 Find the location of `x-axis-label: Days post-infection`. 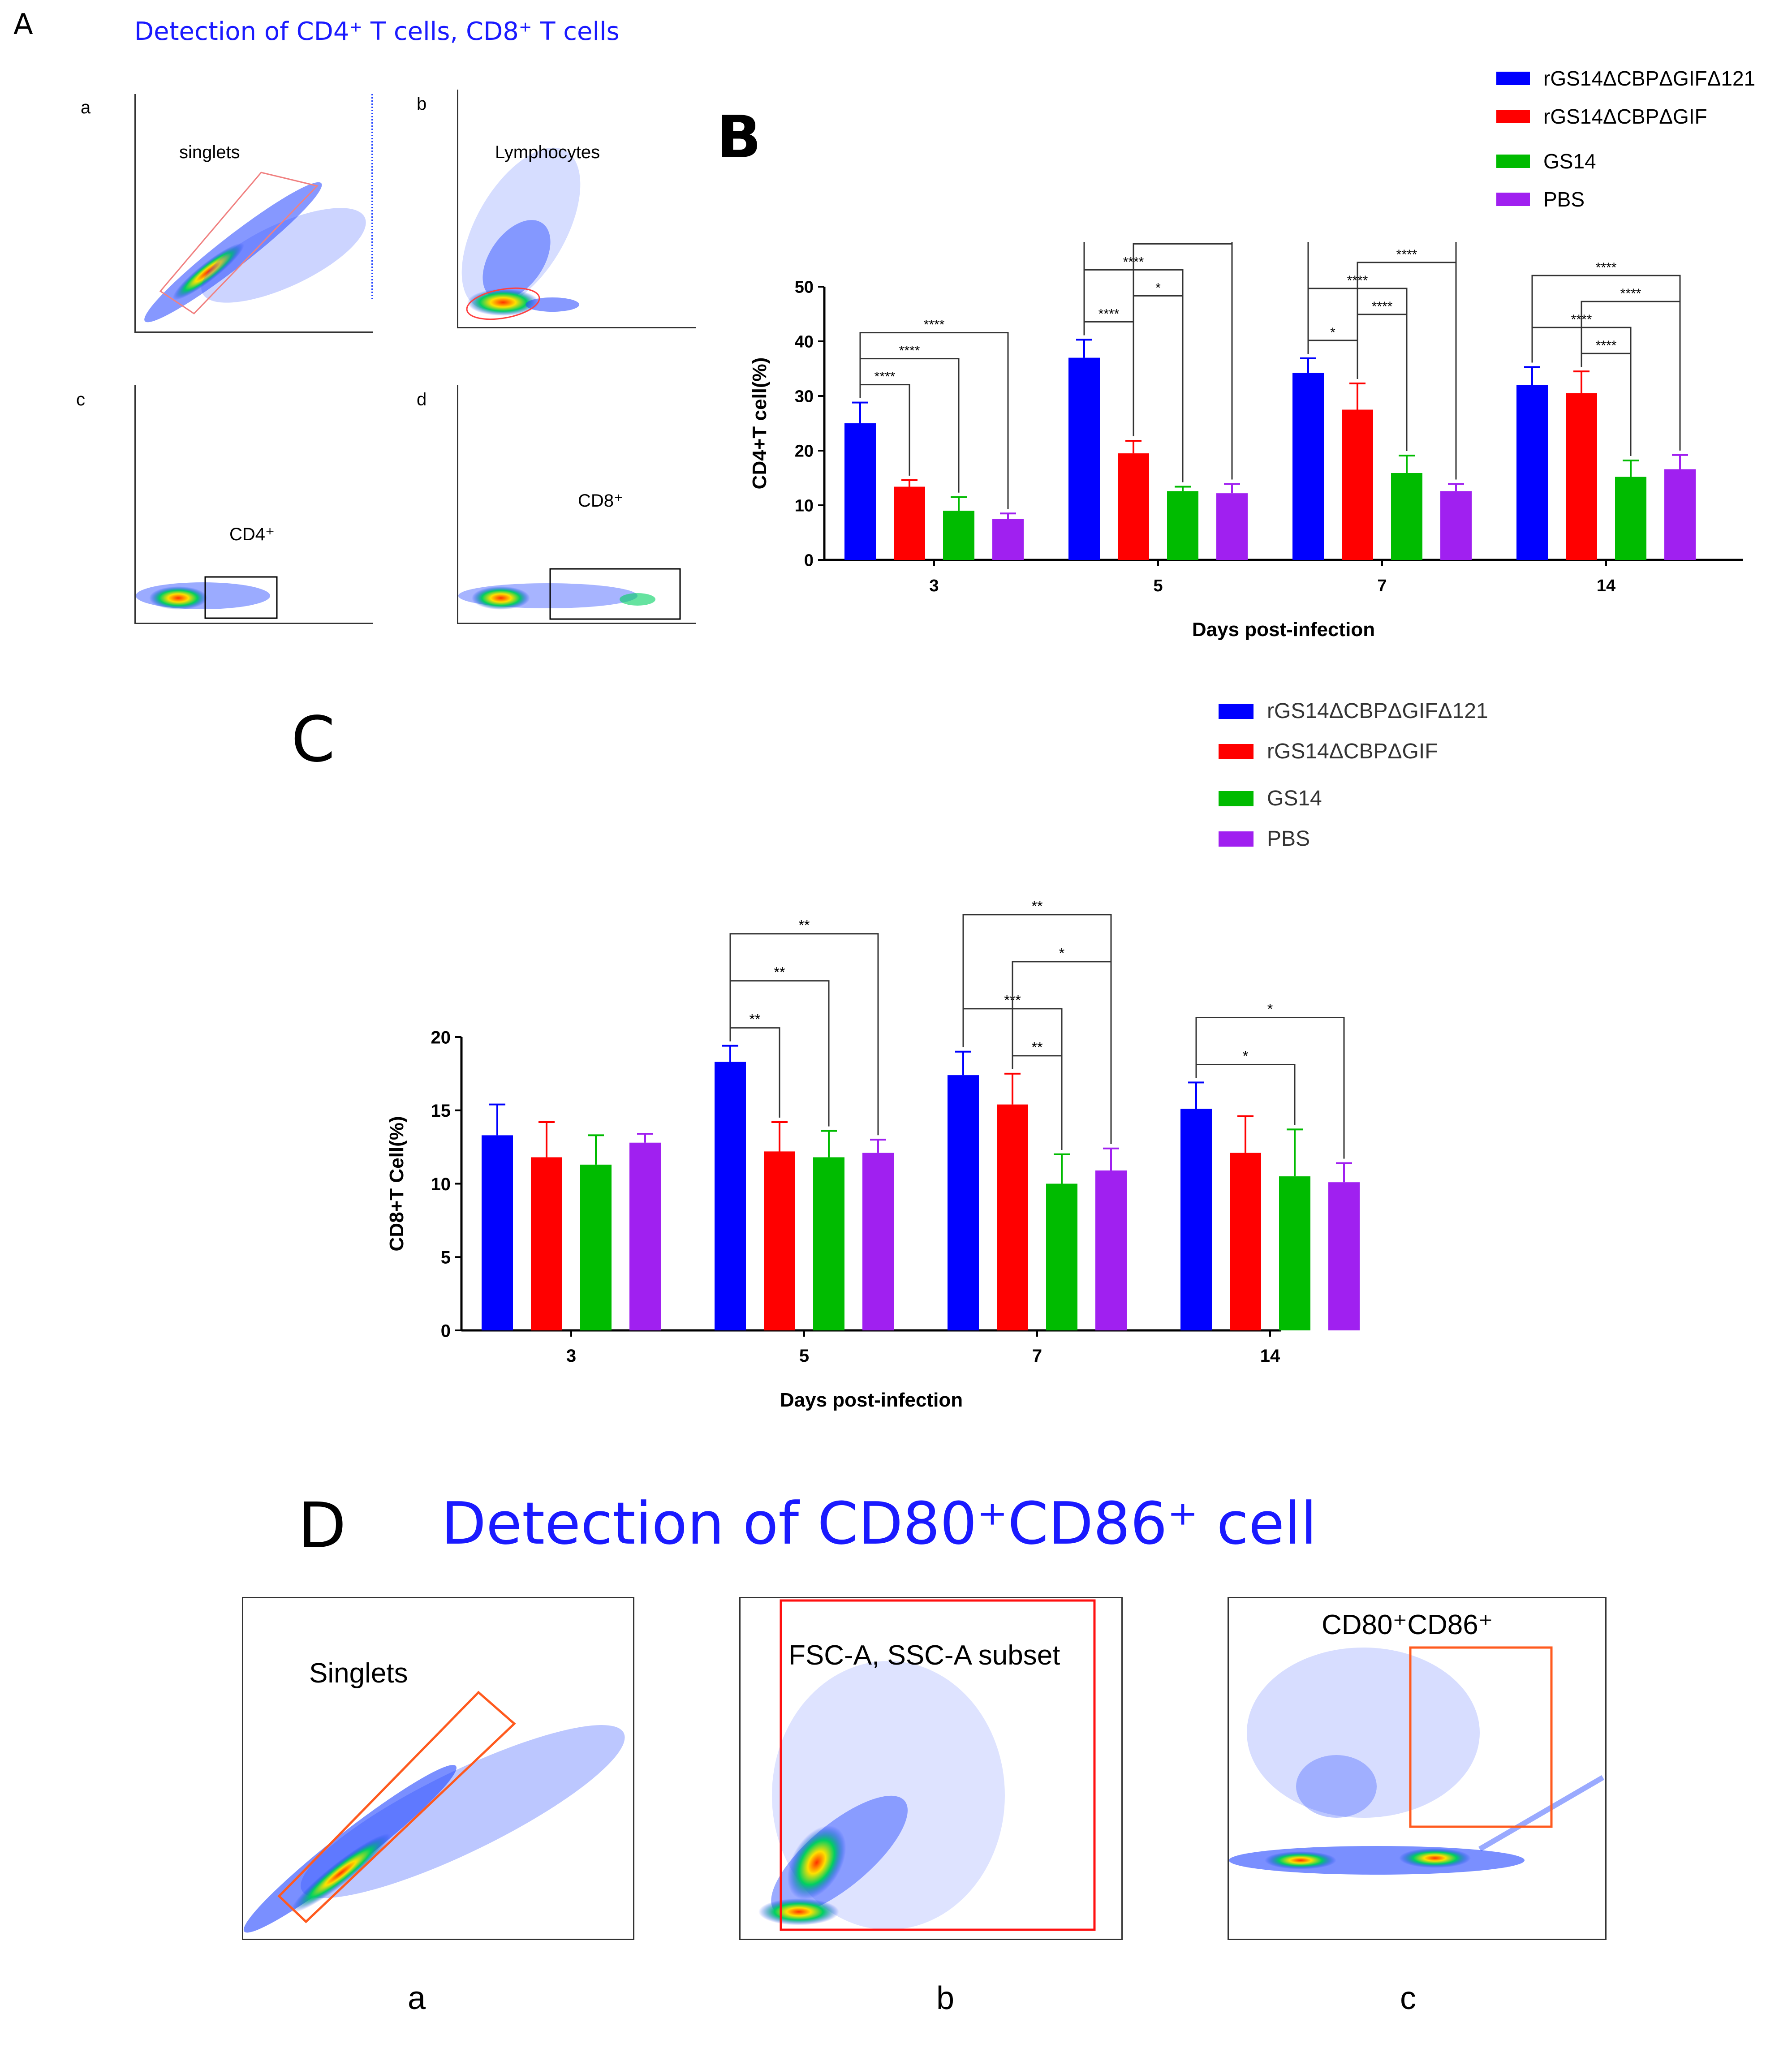

x-axis-label: Days post-infection is located at coordinates (1284, 630).